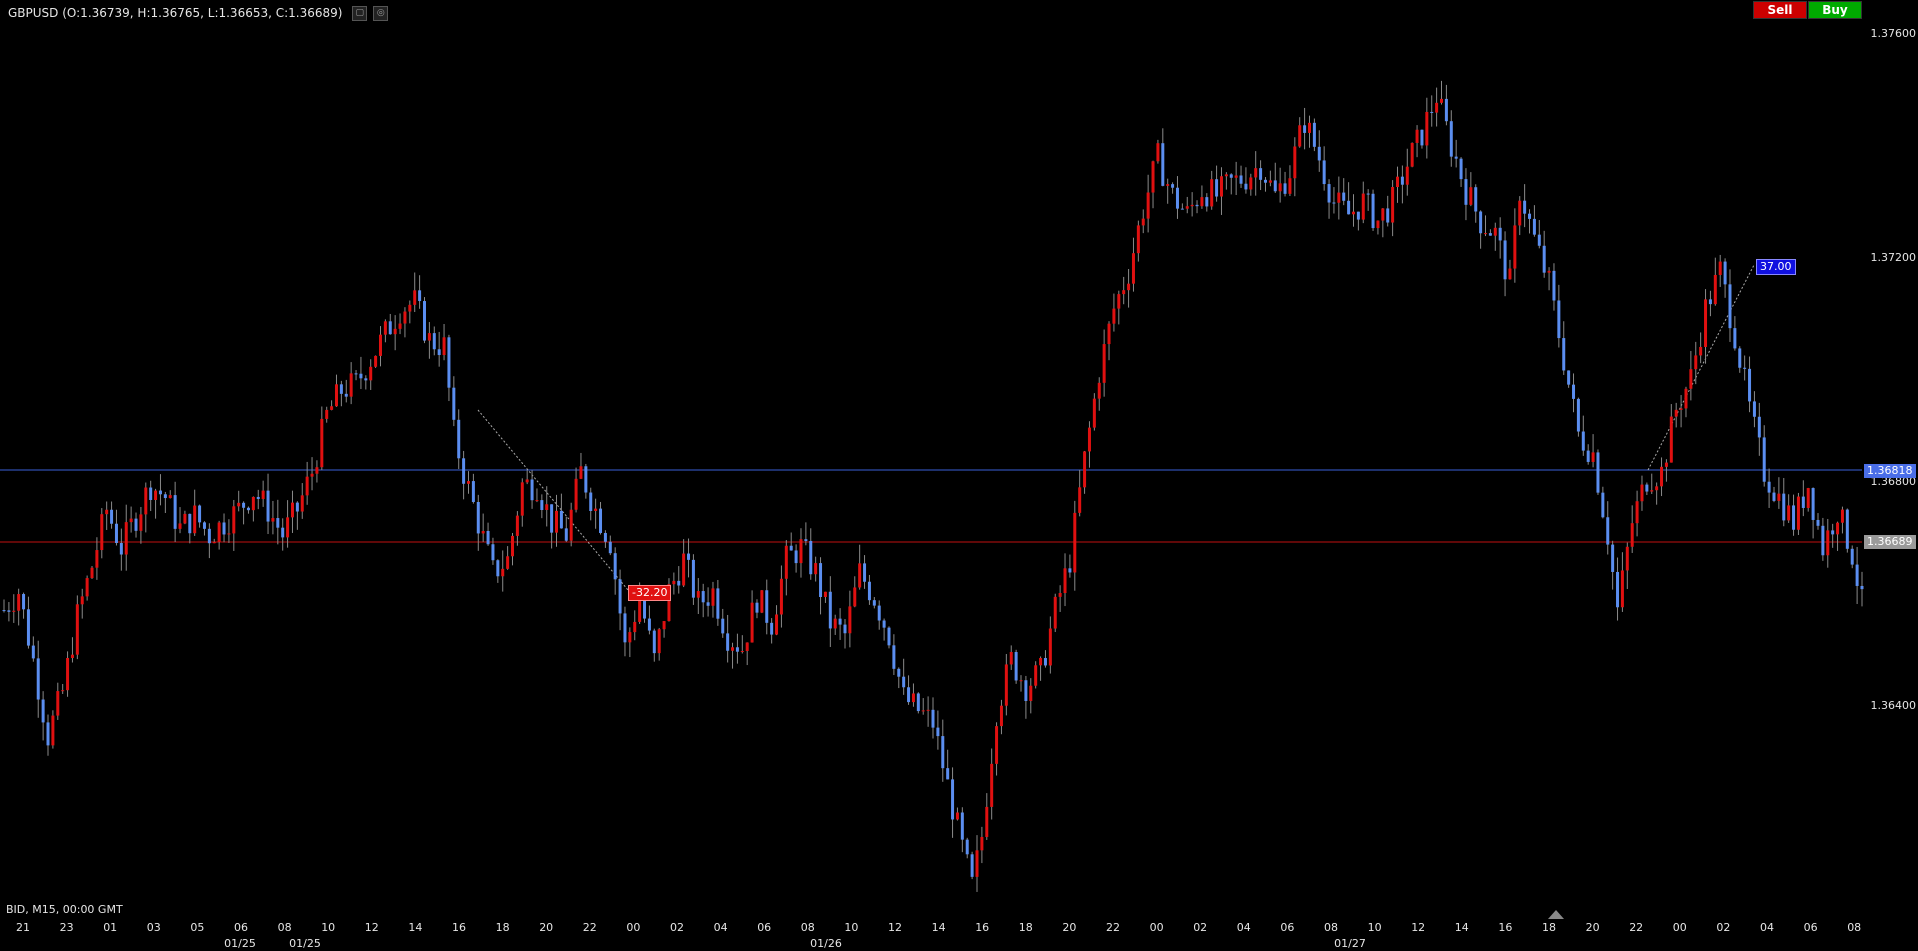 Image resolution: width=1918 pixels, height=951 pixels. I want to click on chart-settings-icon: ▢, so click(360, 13).